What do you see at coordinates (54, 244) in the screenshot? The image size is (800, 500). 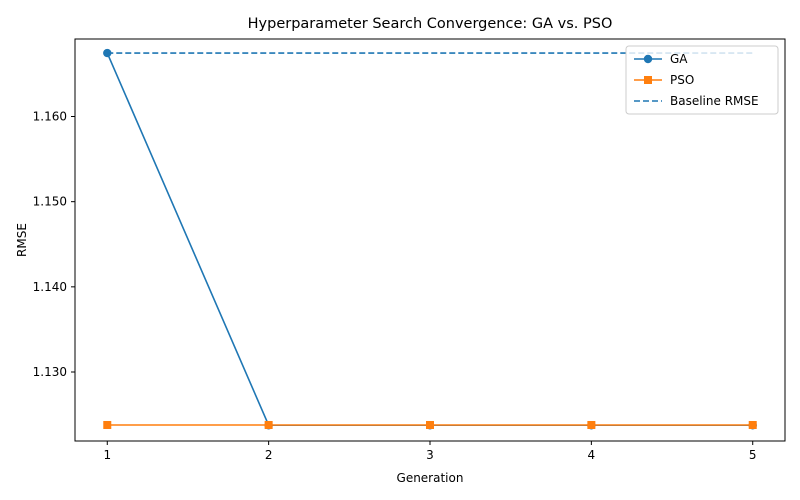 I see `y-axis-ticks: 1.130 1.140 1.150 1.160` at bounding box center [54, 244].